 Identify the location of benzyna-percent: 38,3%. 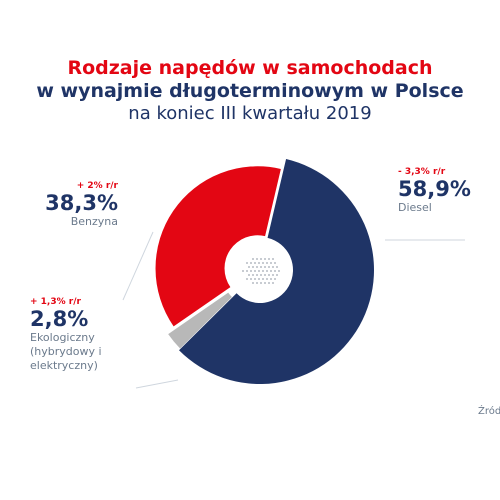
(81, 203).